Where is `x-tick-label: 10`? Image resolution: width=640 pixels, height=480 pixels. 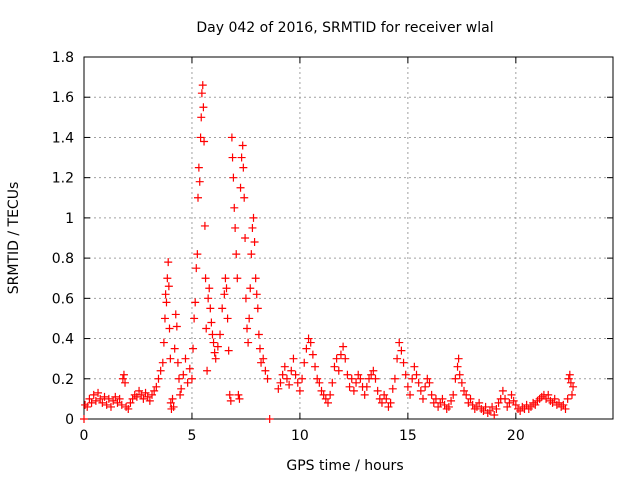 x-tick-label: 10 is located at coordinates (300, 436).